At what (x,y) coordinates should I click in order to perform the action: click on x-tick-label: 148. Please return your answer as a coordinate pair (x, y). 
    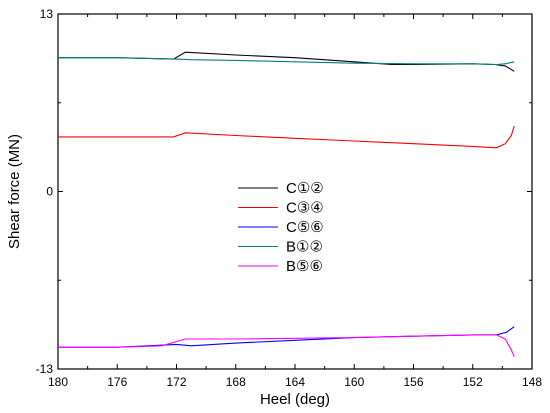
    Looking at the image, I should click on (532, 382).